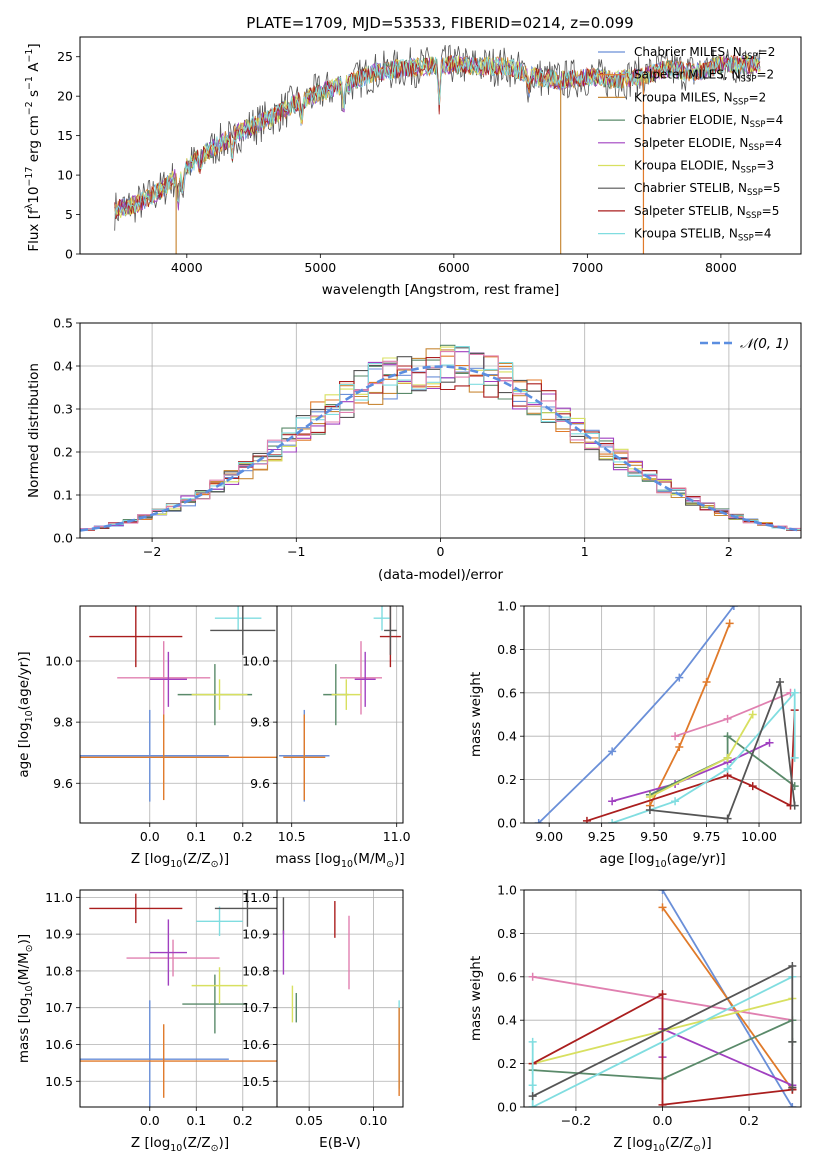 The image size is (819, 1170). What do you see at coordinates (256, 934) in the screenshot?
I see `y-tick-label: 10.9` at bounding box center [256, 934].